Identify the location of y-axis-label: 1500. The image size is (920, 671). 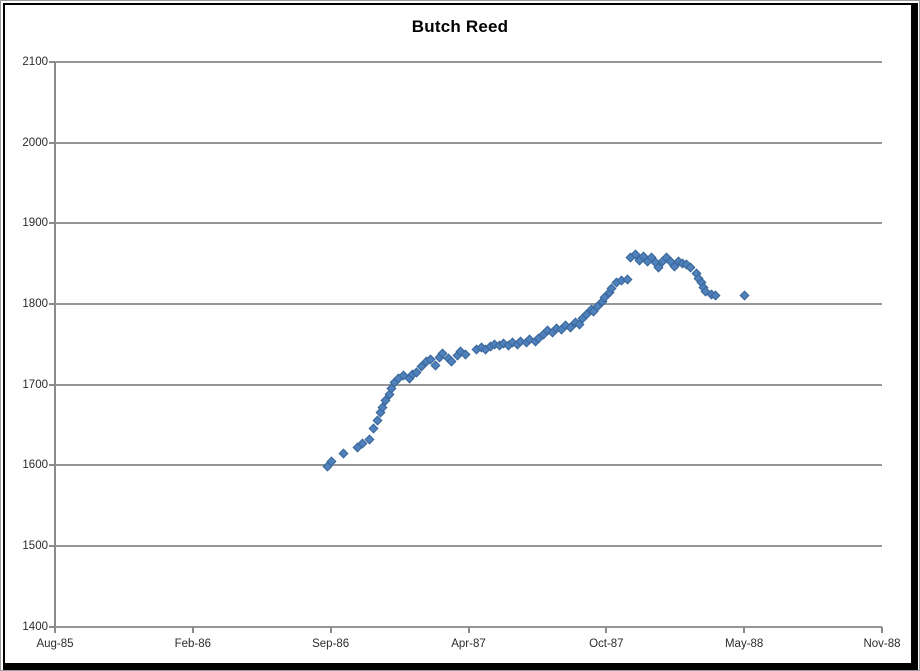
(35, 545).